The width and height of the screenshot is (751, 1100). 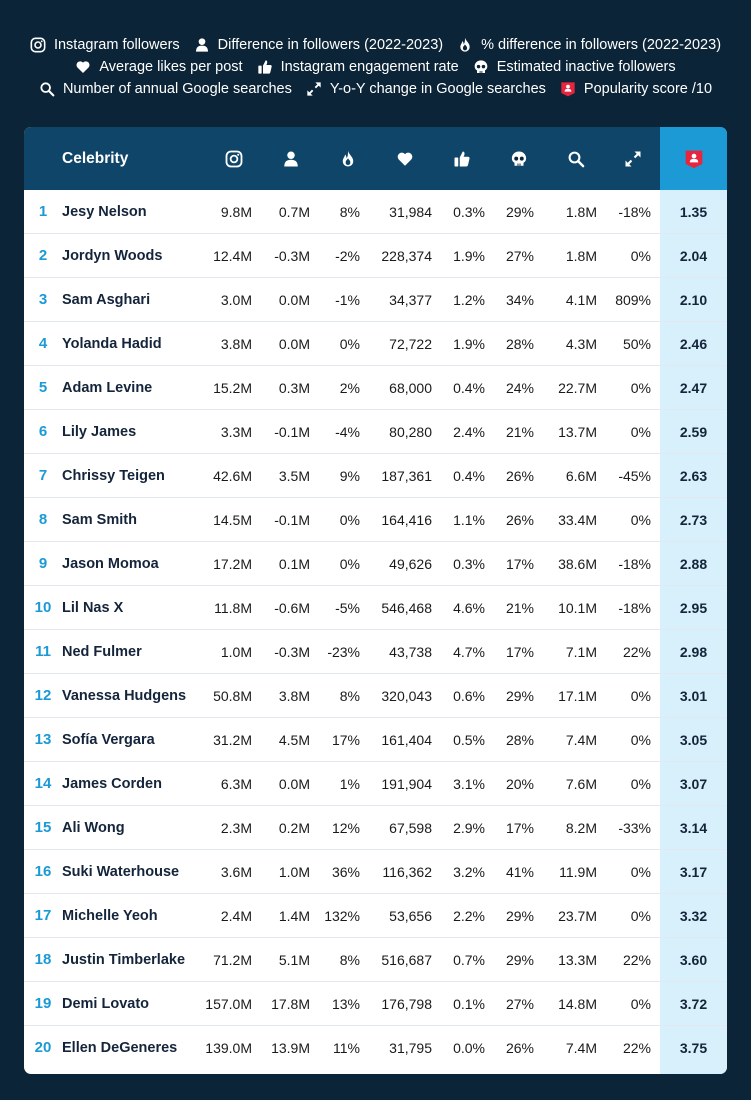 What do you see at coordinates (236, 300) in the screenshot?
I see `followers-cell: 3.0M` at bounding box center [236, 300].